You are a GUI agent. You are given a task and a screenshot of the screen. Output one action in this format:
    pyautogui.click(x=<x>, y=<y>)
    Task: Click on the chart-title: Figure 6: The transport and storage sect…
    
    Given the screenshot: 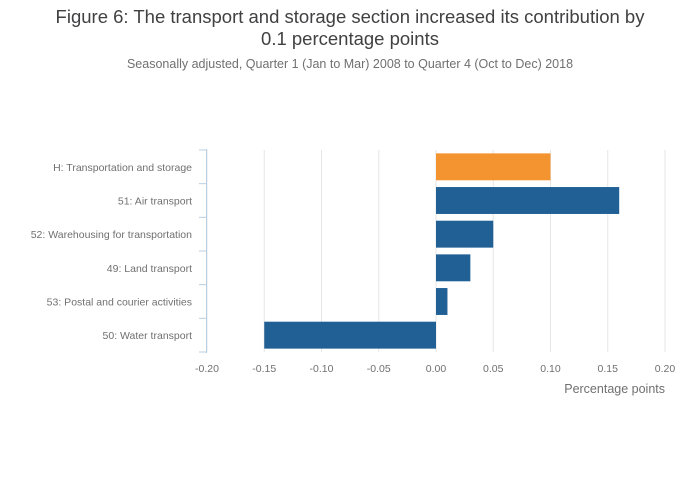 What is the action you would take?
    pyautogui.click(x=350, y=28)
    